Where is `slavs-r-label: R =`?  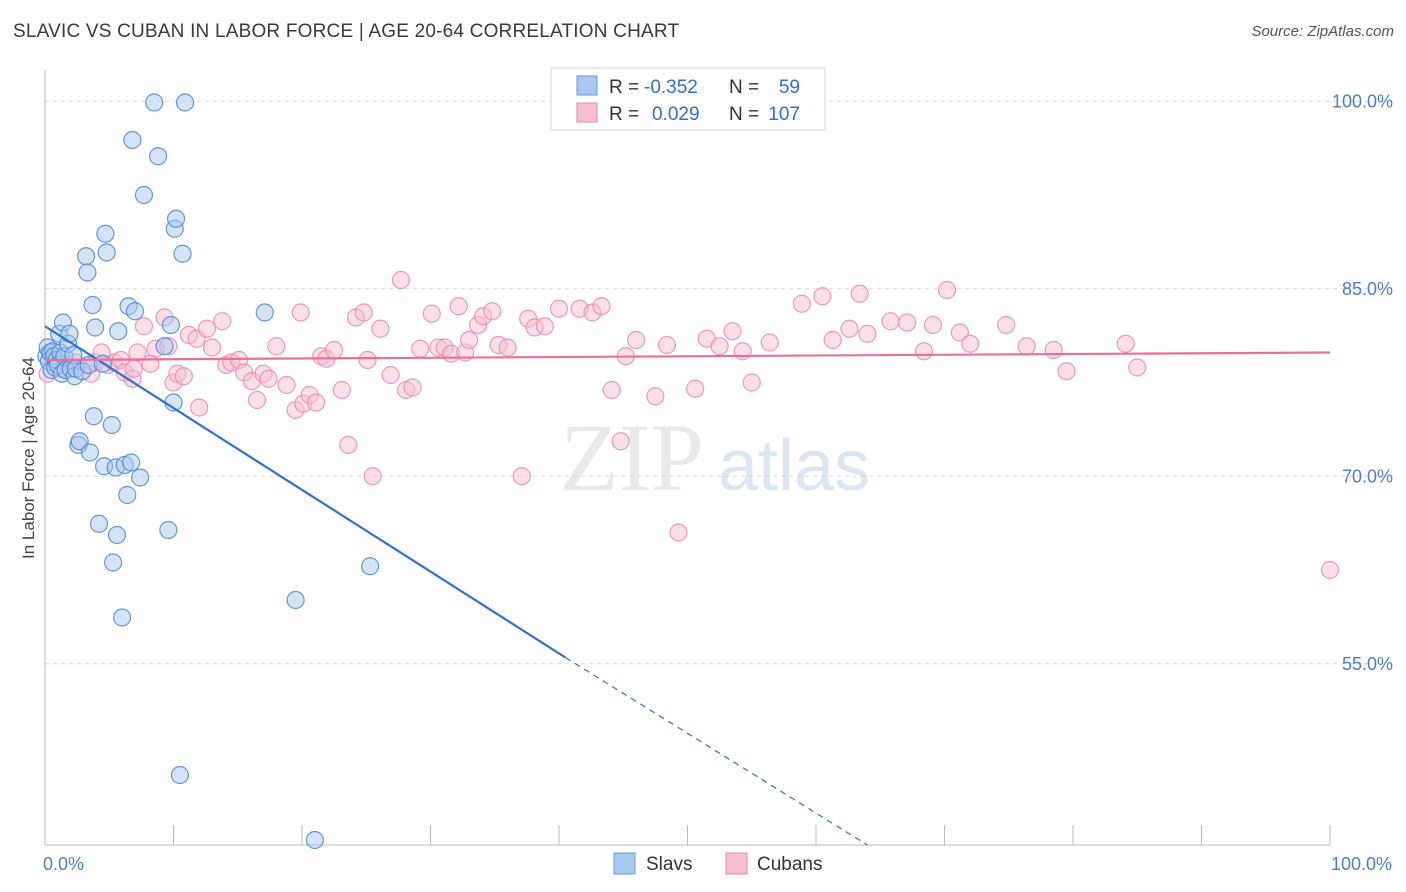 slavs-r-label: R = is located at coordinates (624, 87).